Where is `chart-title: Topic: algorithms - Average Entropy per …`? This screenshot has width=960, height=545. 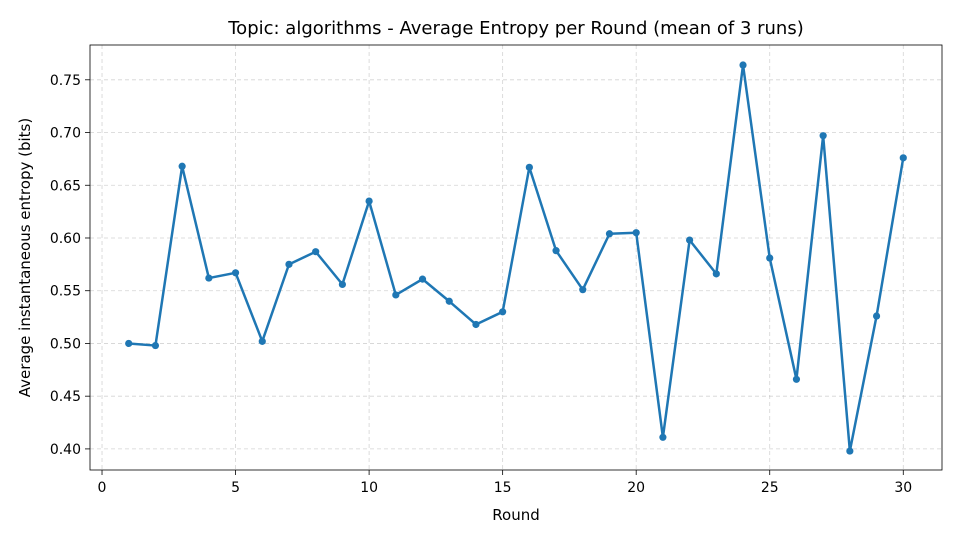 chart-title: Topic: algorithms - Average Entropy per … is located at coordinates (515, 28).